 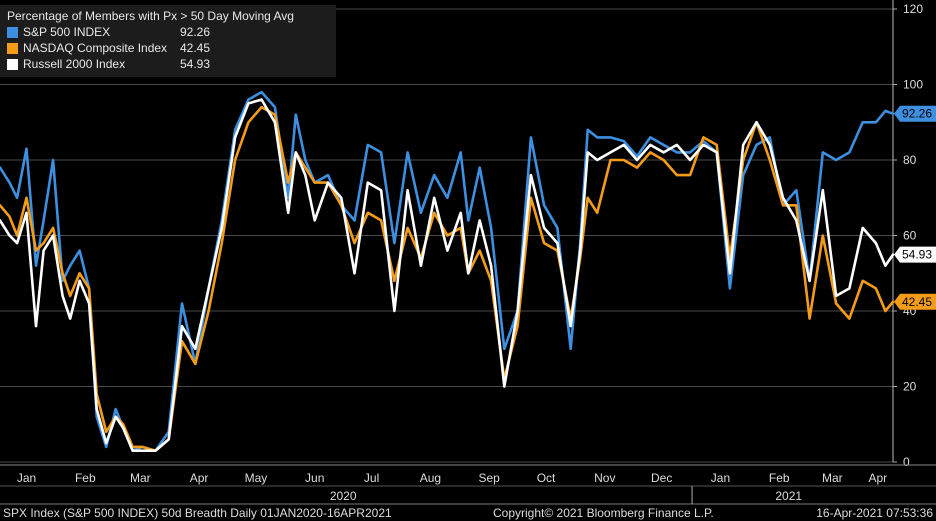 I want to click on y-tick-label-20: 20, so click(x=910, y=387).